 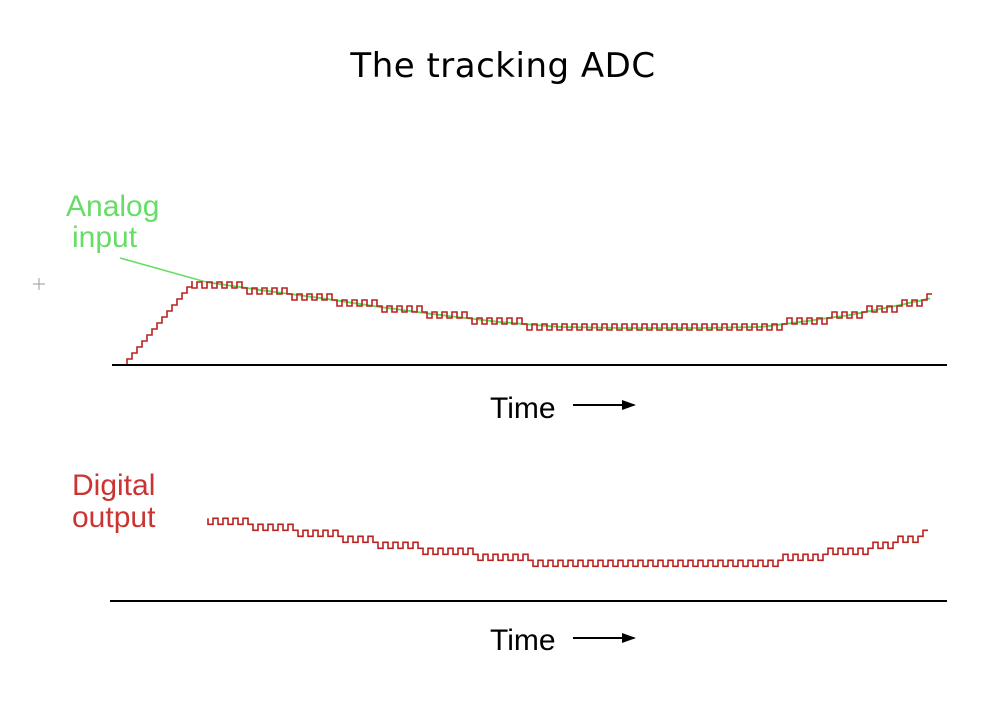 I want to click on analog-input-label-line1: Analog, so click(x=112, y=206).